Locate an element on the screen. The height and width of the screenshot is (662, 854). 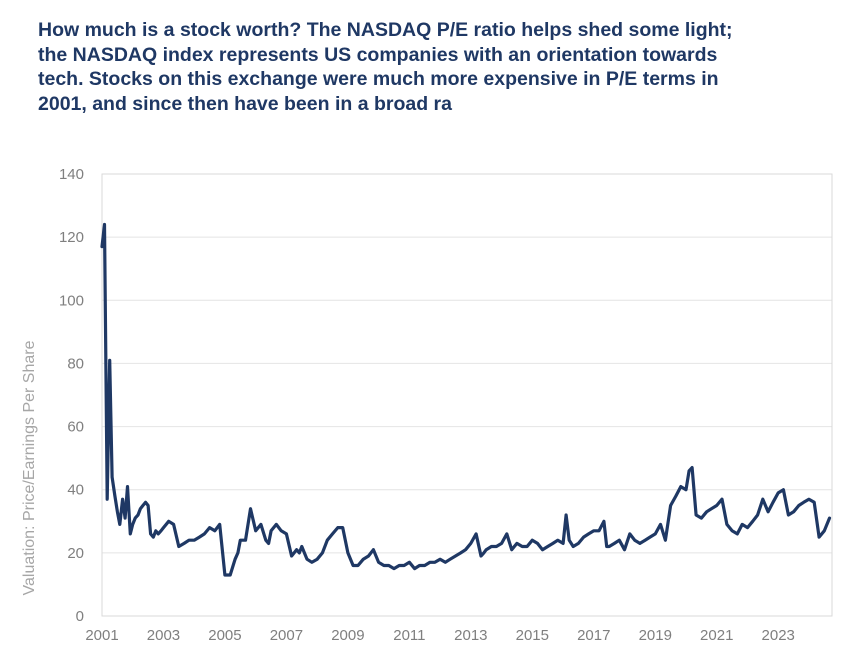
x-tick-label: 2019 is located at coordinates (655, 635).